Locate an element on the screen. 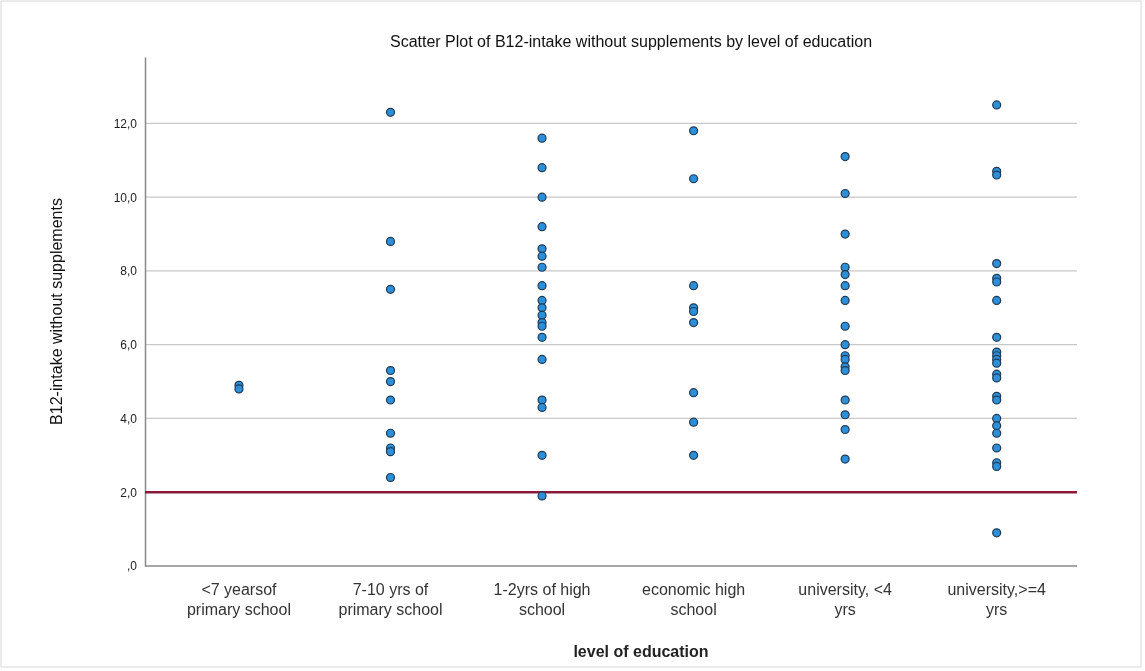  x-tick-label: <7 yearsof primary school is located at coordinates (238, 599).